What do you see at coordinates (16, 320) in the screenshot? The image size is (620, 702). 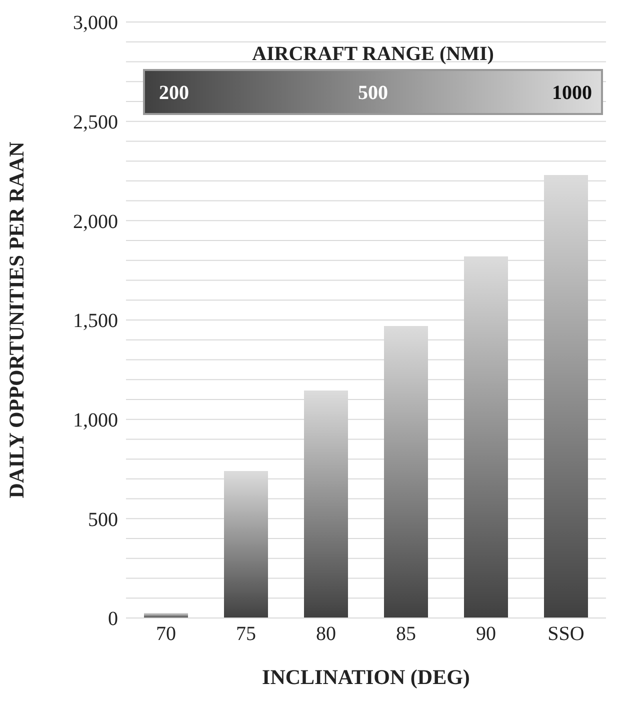 I see `y-axis-title: DAILY OPPORTUNITIES PER RAAN` at bounding box center [16, 320].